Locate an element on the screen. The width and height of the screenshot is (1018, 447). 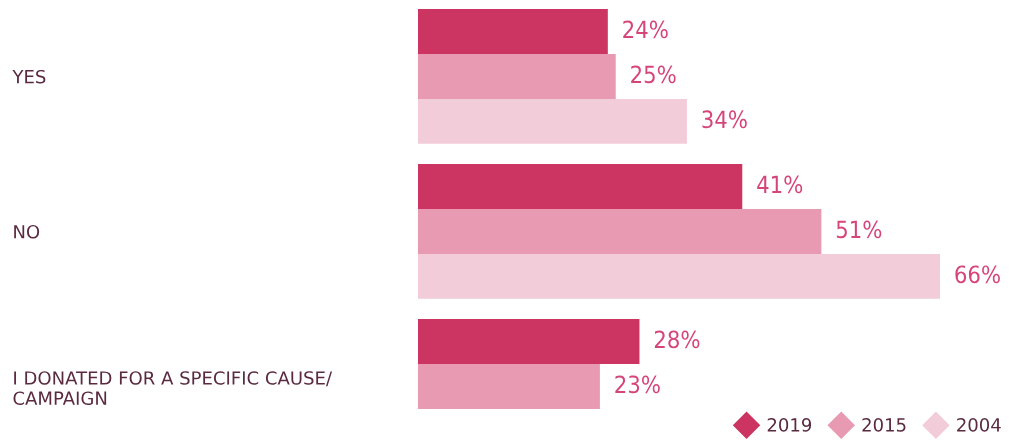
data-label: 51% is located at coordinates (859, 229).